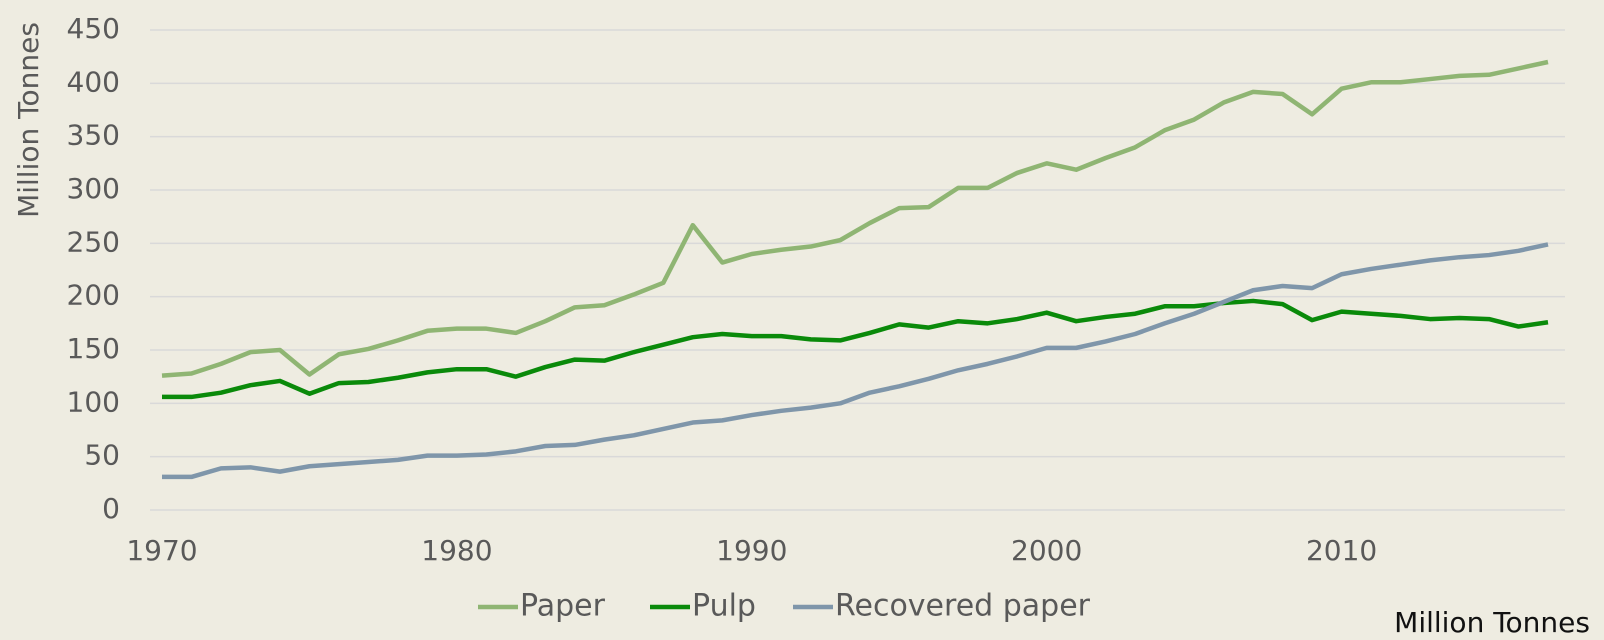 The width and height of the screenshot is (1604, 640). What do you see at coordinates (102, 455) in the screenshot?
I see `y-tick-label: 50` at bounding box center [102, 455].